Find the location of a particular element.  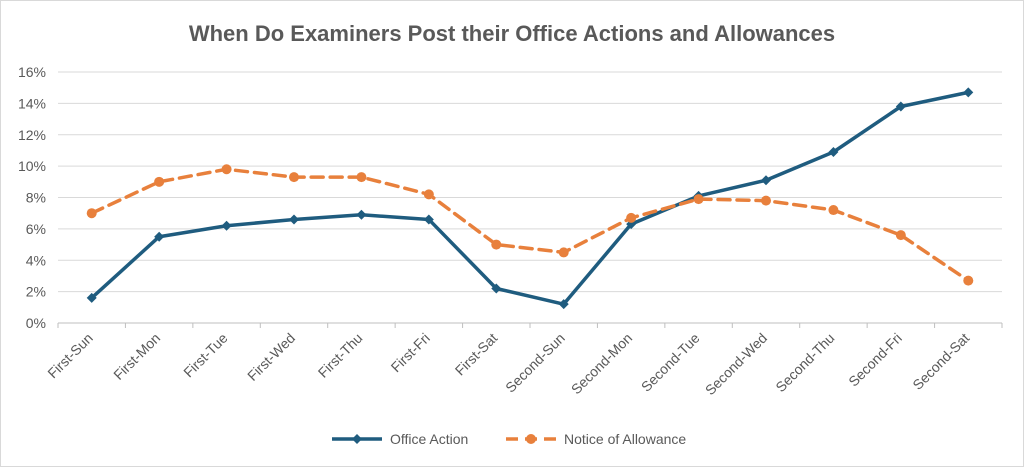

y-tick-label: 14% is located at coordinates (32, 103).